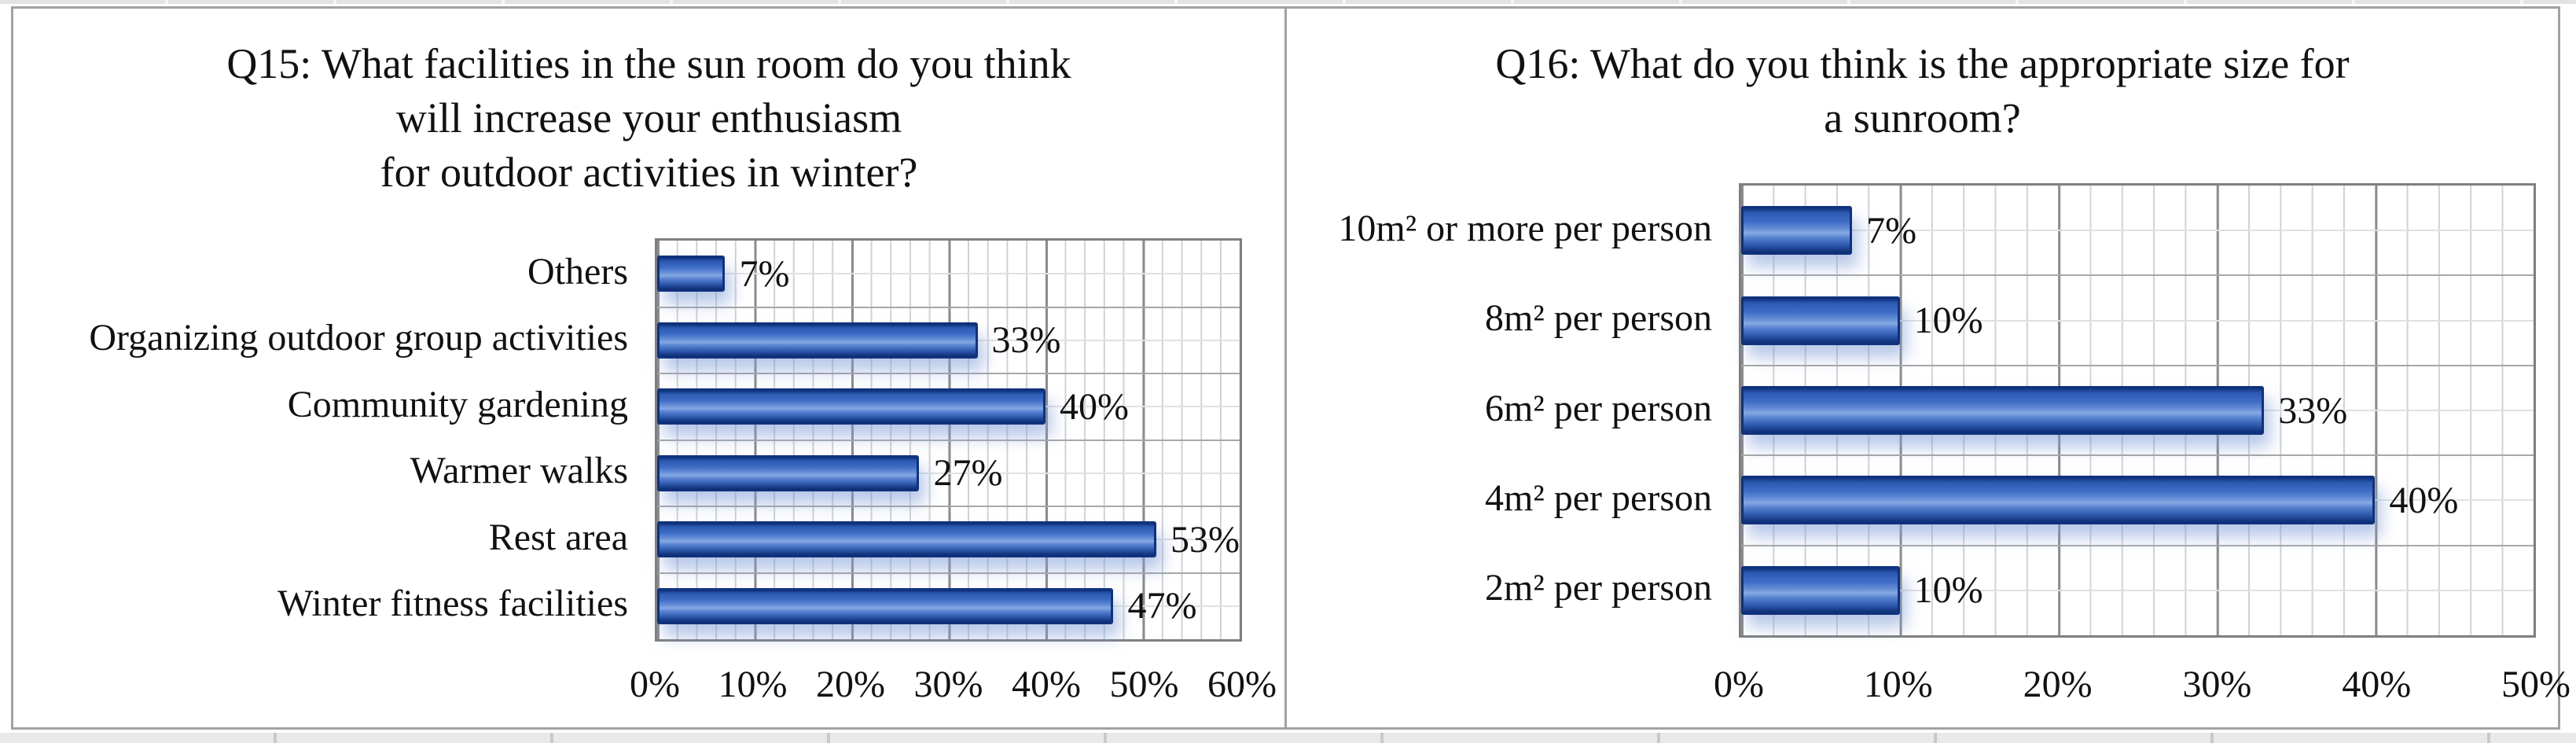  I want to click on category-label: 2m² per person, so click(1598, 588).